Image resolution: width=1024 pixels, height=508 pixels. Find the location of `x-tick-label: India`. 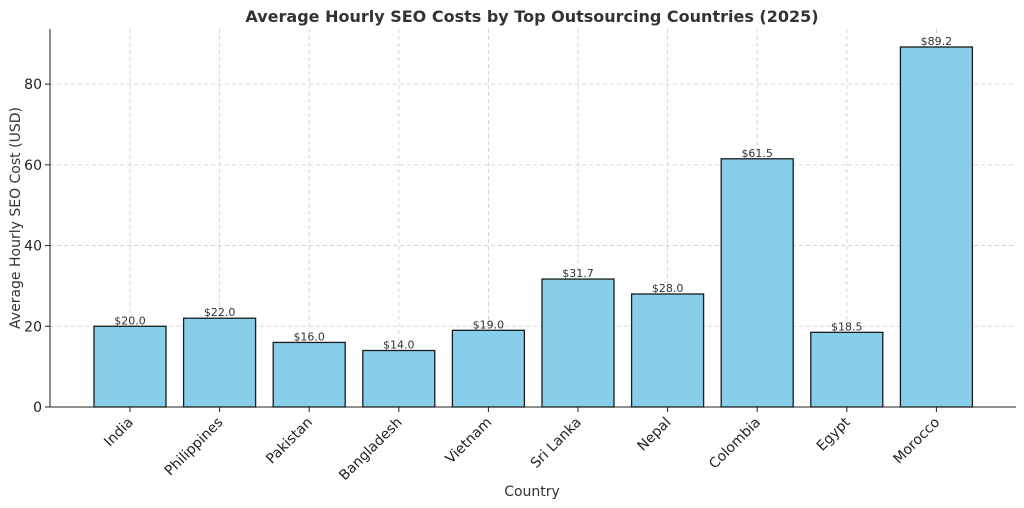

x-tick-label: India is located at coordinates (119, 433).